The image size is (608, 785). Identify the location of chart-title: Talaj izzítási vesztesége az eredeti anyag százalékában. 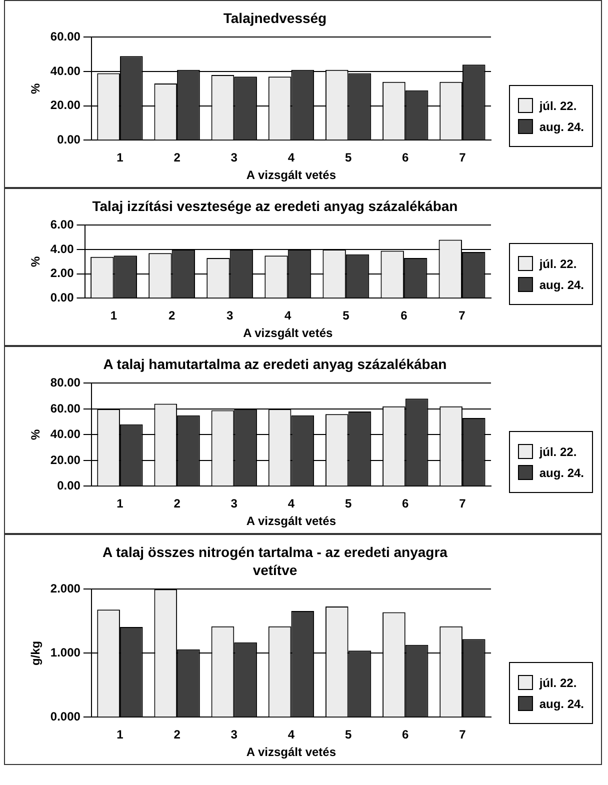
(275, 206).